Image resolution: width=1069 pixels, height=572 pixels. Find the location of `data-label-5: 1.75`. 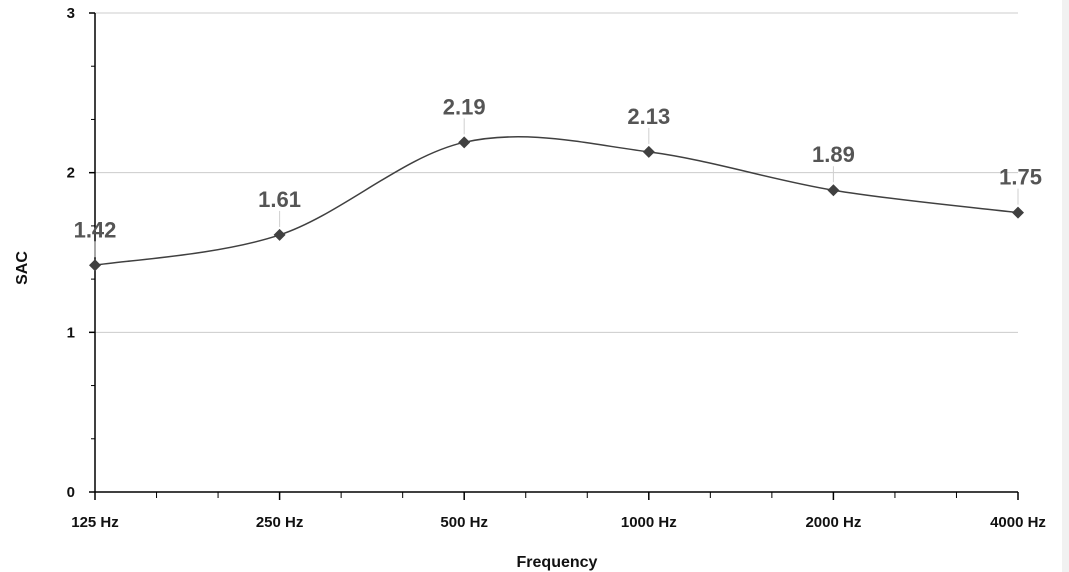

data-label-5: 1.75 is located at coordinates (1020, 177).